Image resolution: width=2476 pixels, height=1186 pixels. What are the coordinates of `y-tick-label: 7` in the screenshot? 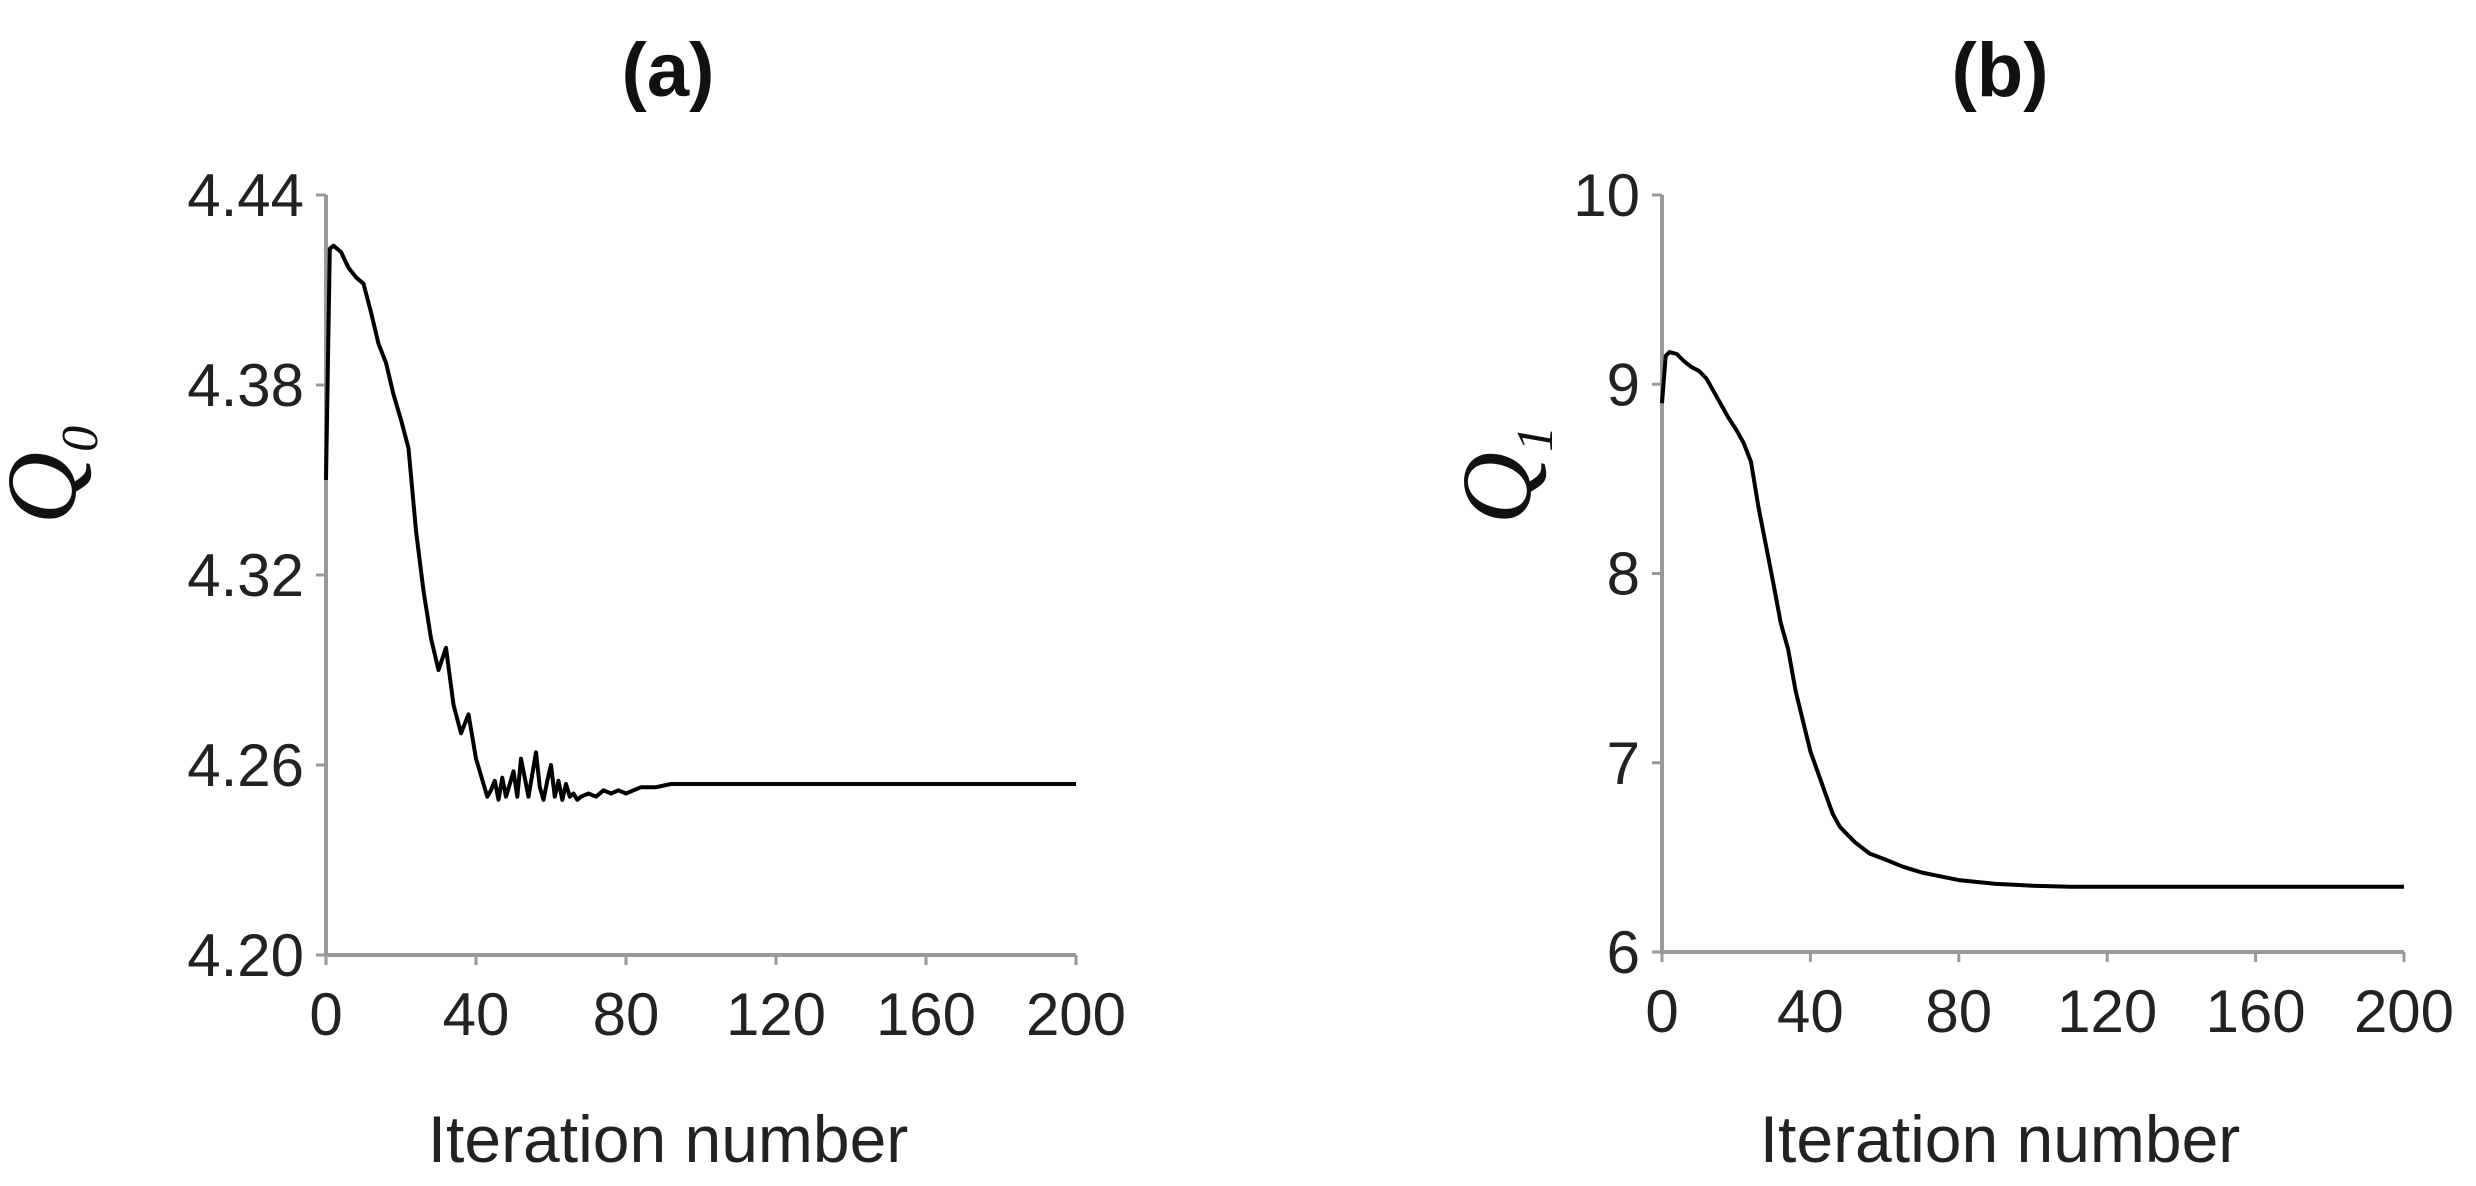 It's located at (1623, 763).